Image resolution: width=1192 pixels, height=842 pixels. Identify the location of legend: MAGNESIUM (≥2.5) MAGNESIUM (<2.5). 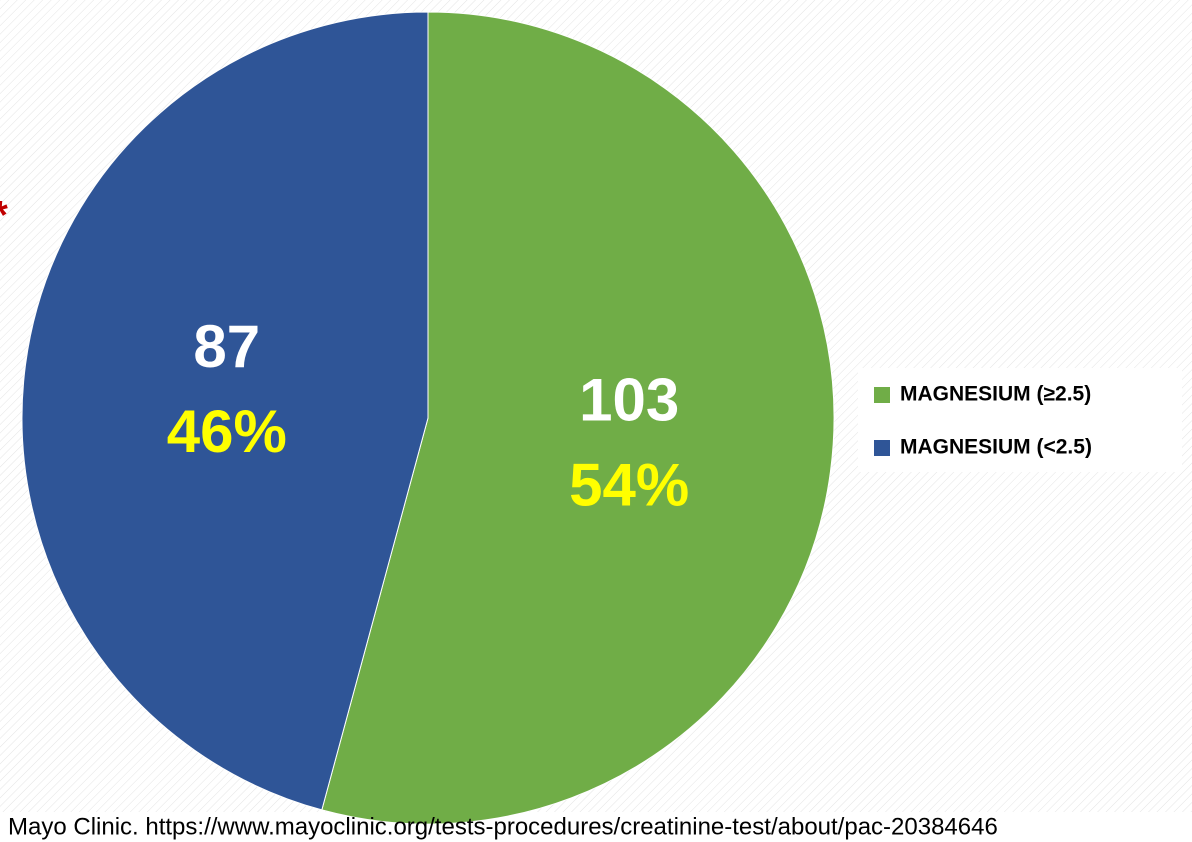
(983, 421).